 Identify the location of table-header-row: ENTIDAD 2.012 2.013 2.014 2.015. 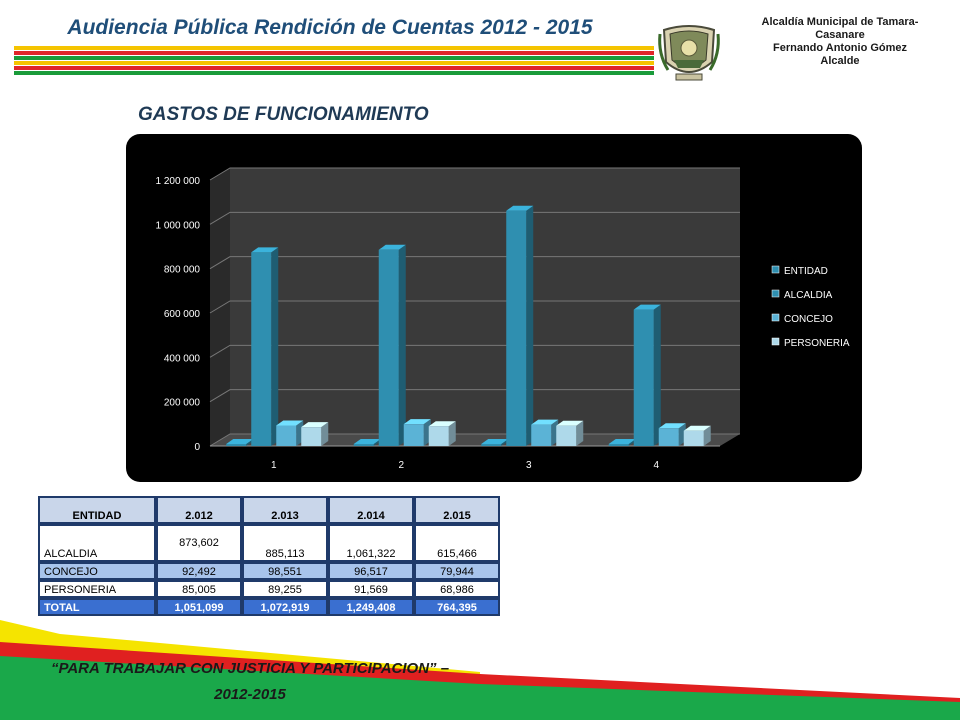
(269, 510).